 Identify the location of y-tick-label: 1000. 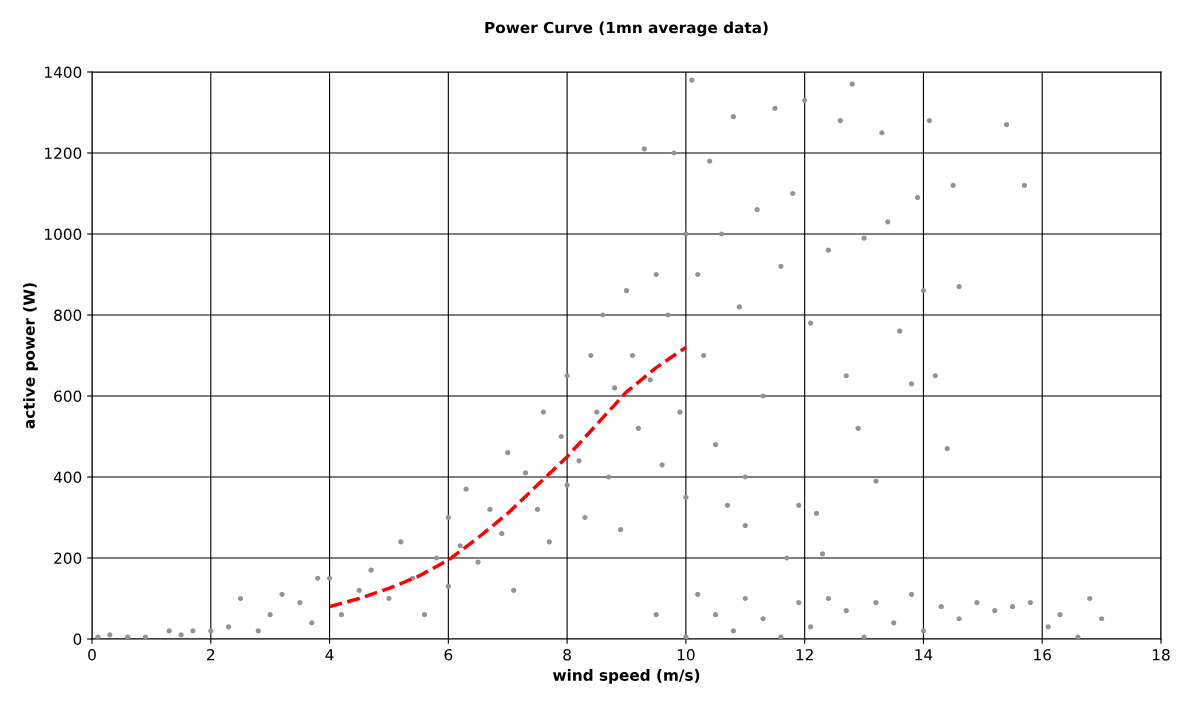
(63, 234).